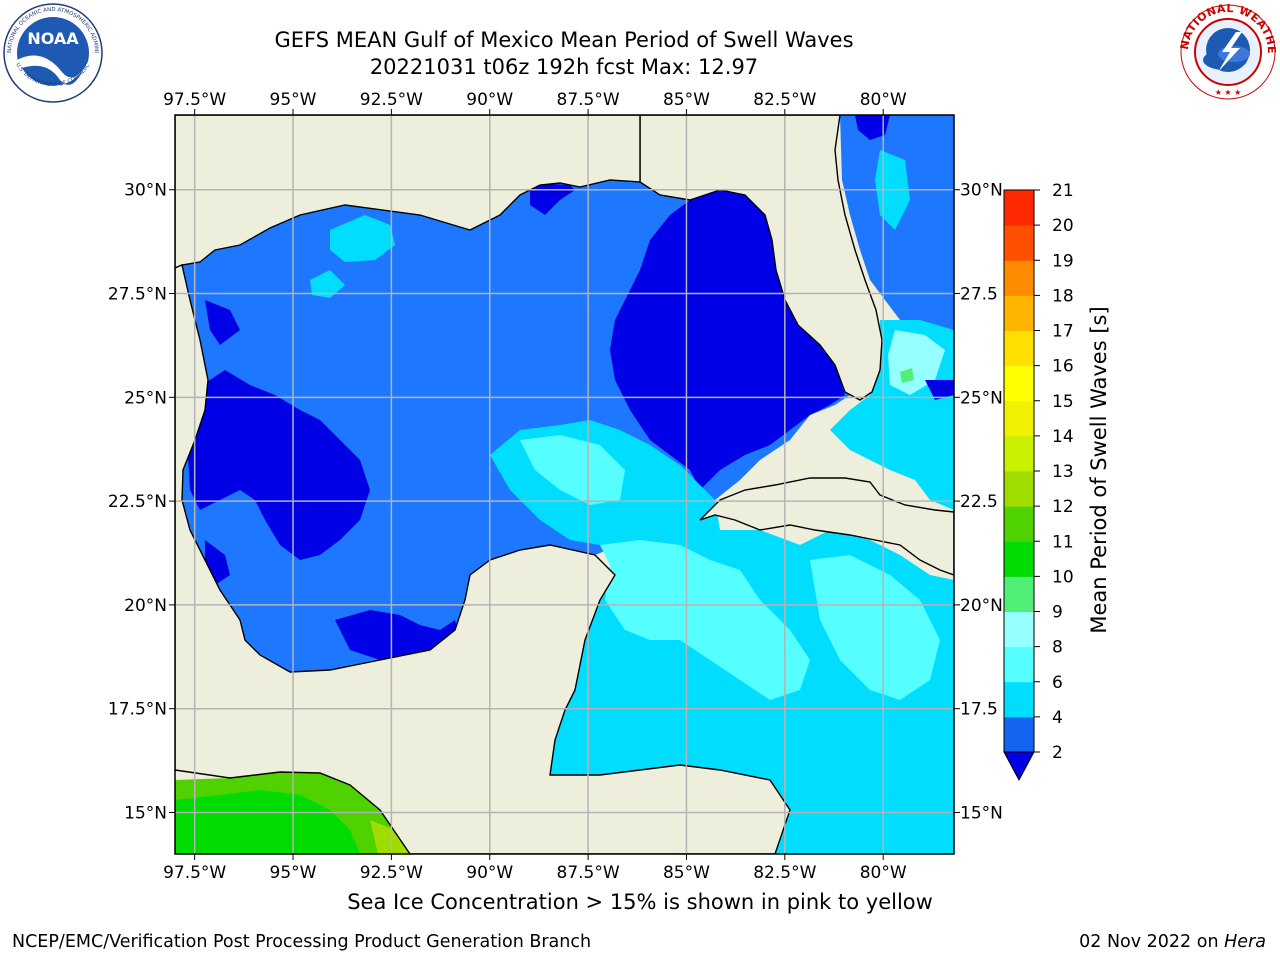 The image size is (1280, 960). Describe the element at coordinates (1063, 507) in the screenshot. I see `colorbar-tick-label: 12` at that location.